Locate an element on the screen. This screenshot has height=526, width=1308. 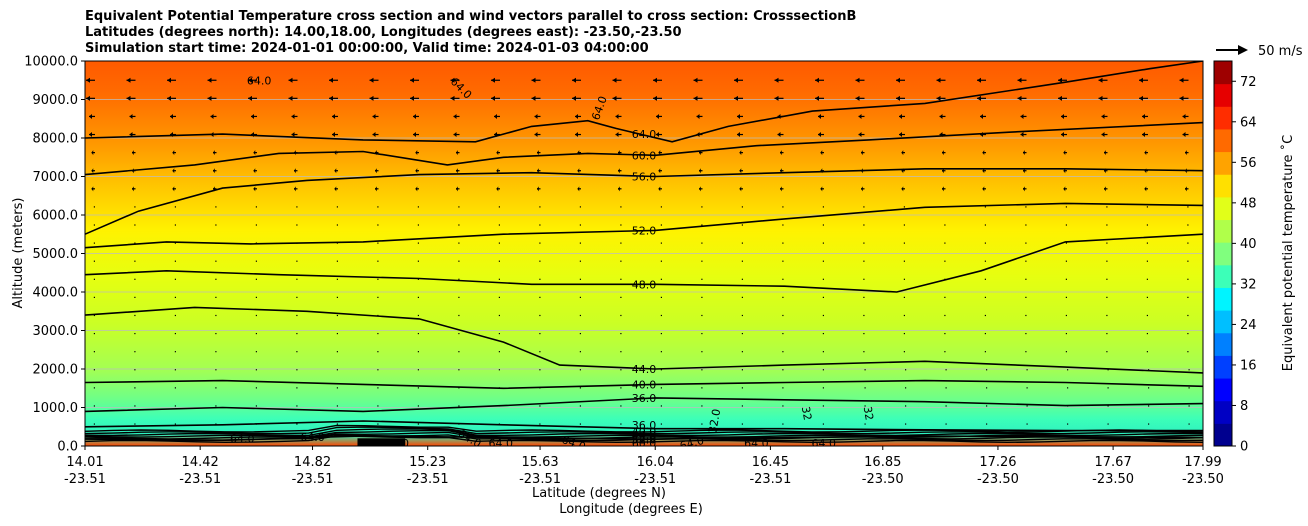
contour-label-10: 36.0 is located at coordinates (644, 398).